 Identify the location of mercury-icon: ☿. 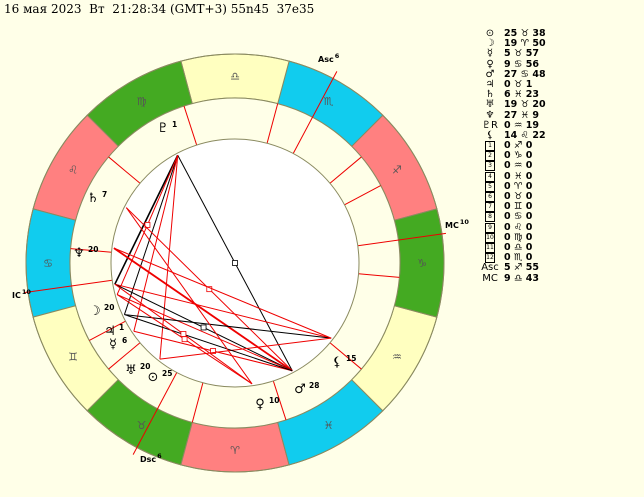
(113, 344).